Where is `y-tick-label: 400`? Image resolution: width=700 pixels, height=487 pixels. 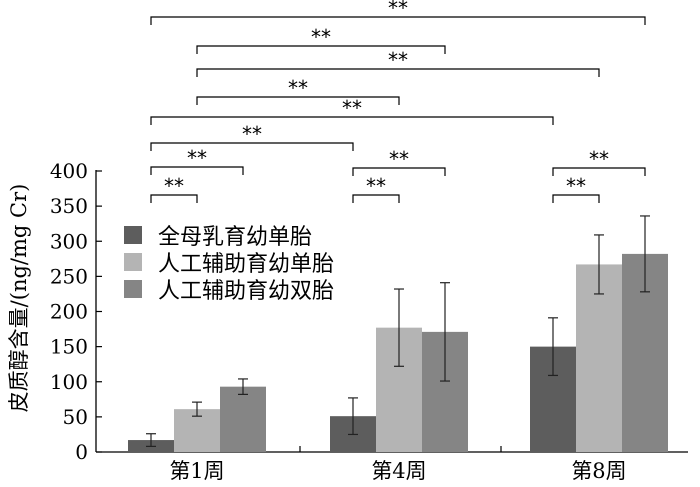 y-tick-label: 400 is located at coordinates (69, 171).